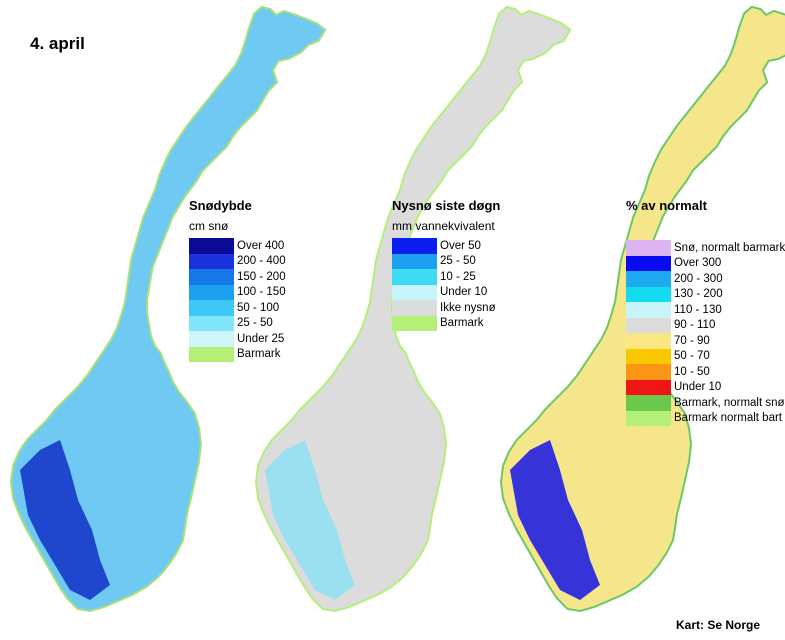 The image size is (785, 640). I want to click on legend-label: 100 - 150, so click(261, 292).